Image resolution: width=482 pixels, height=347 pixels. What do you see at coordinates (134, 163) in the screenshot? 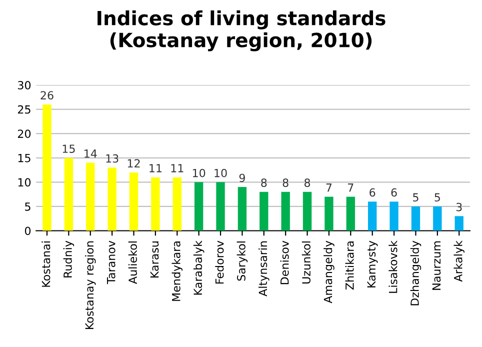
I see `data-label: 12` at bounding box center [134, 163].